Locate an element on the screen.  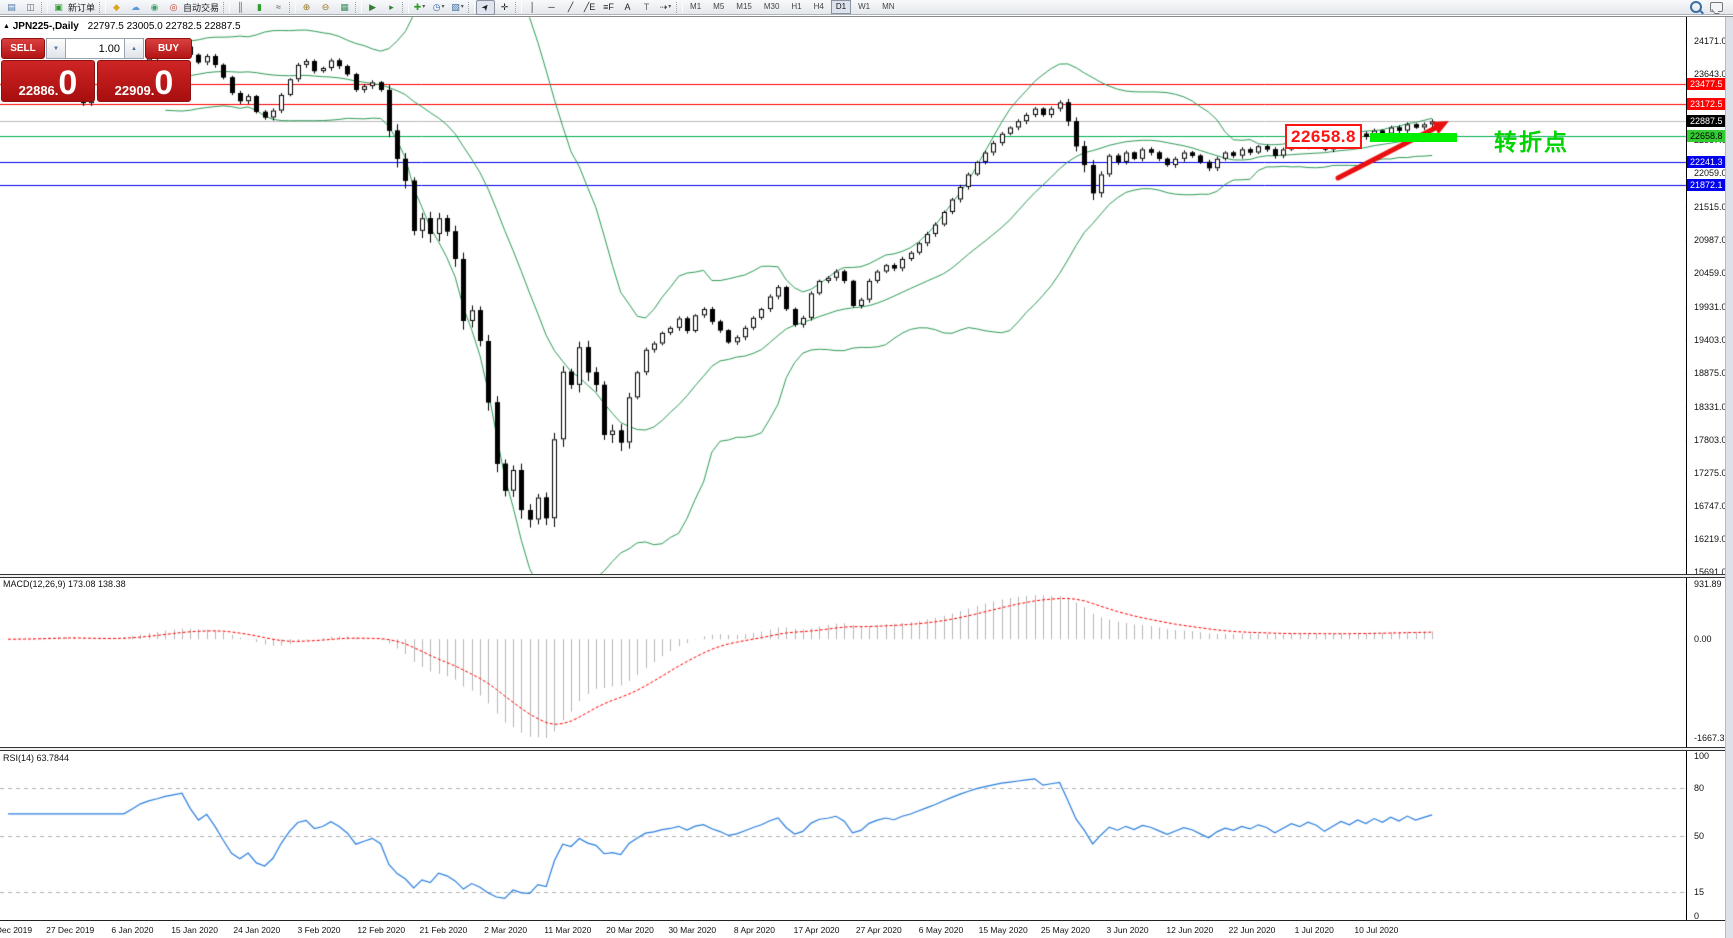
lot-size-input is located at coordinates (95, 48).